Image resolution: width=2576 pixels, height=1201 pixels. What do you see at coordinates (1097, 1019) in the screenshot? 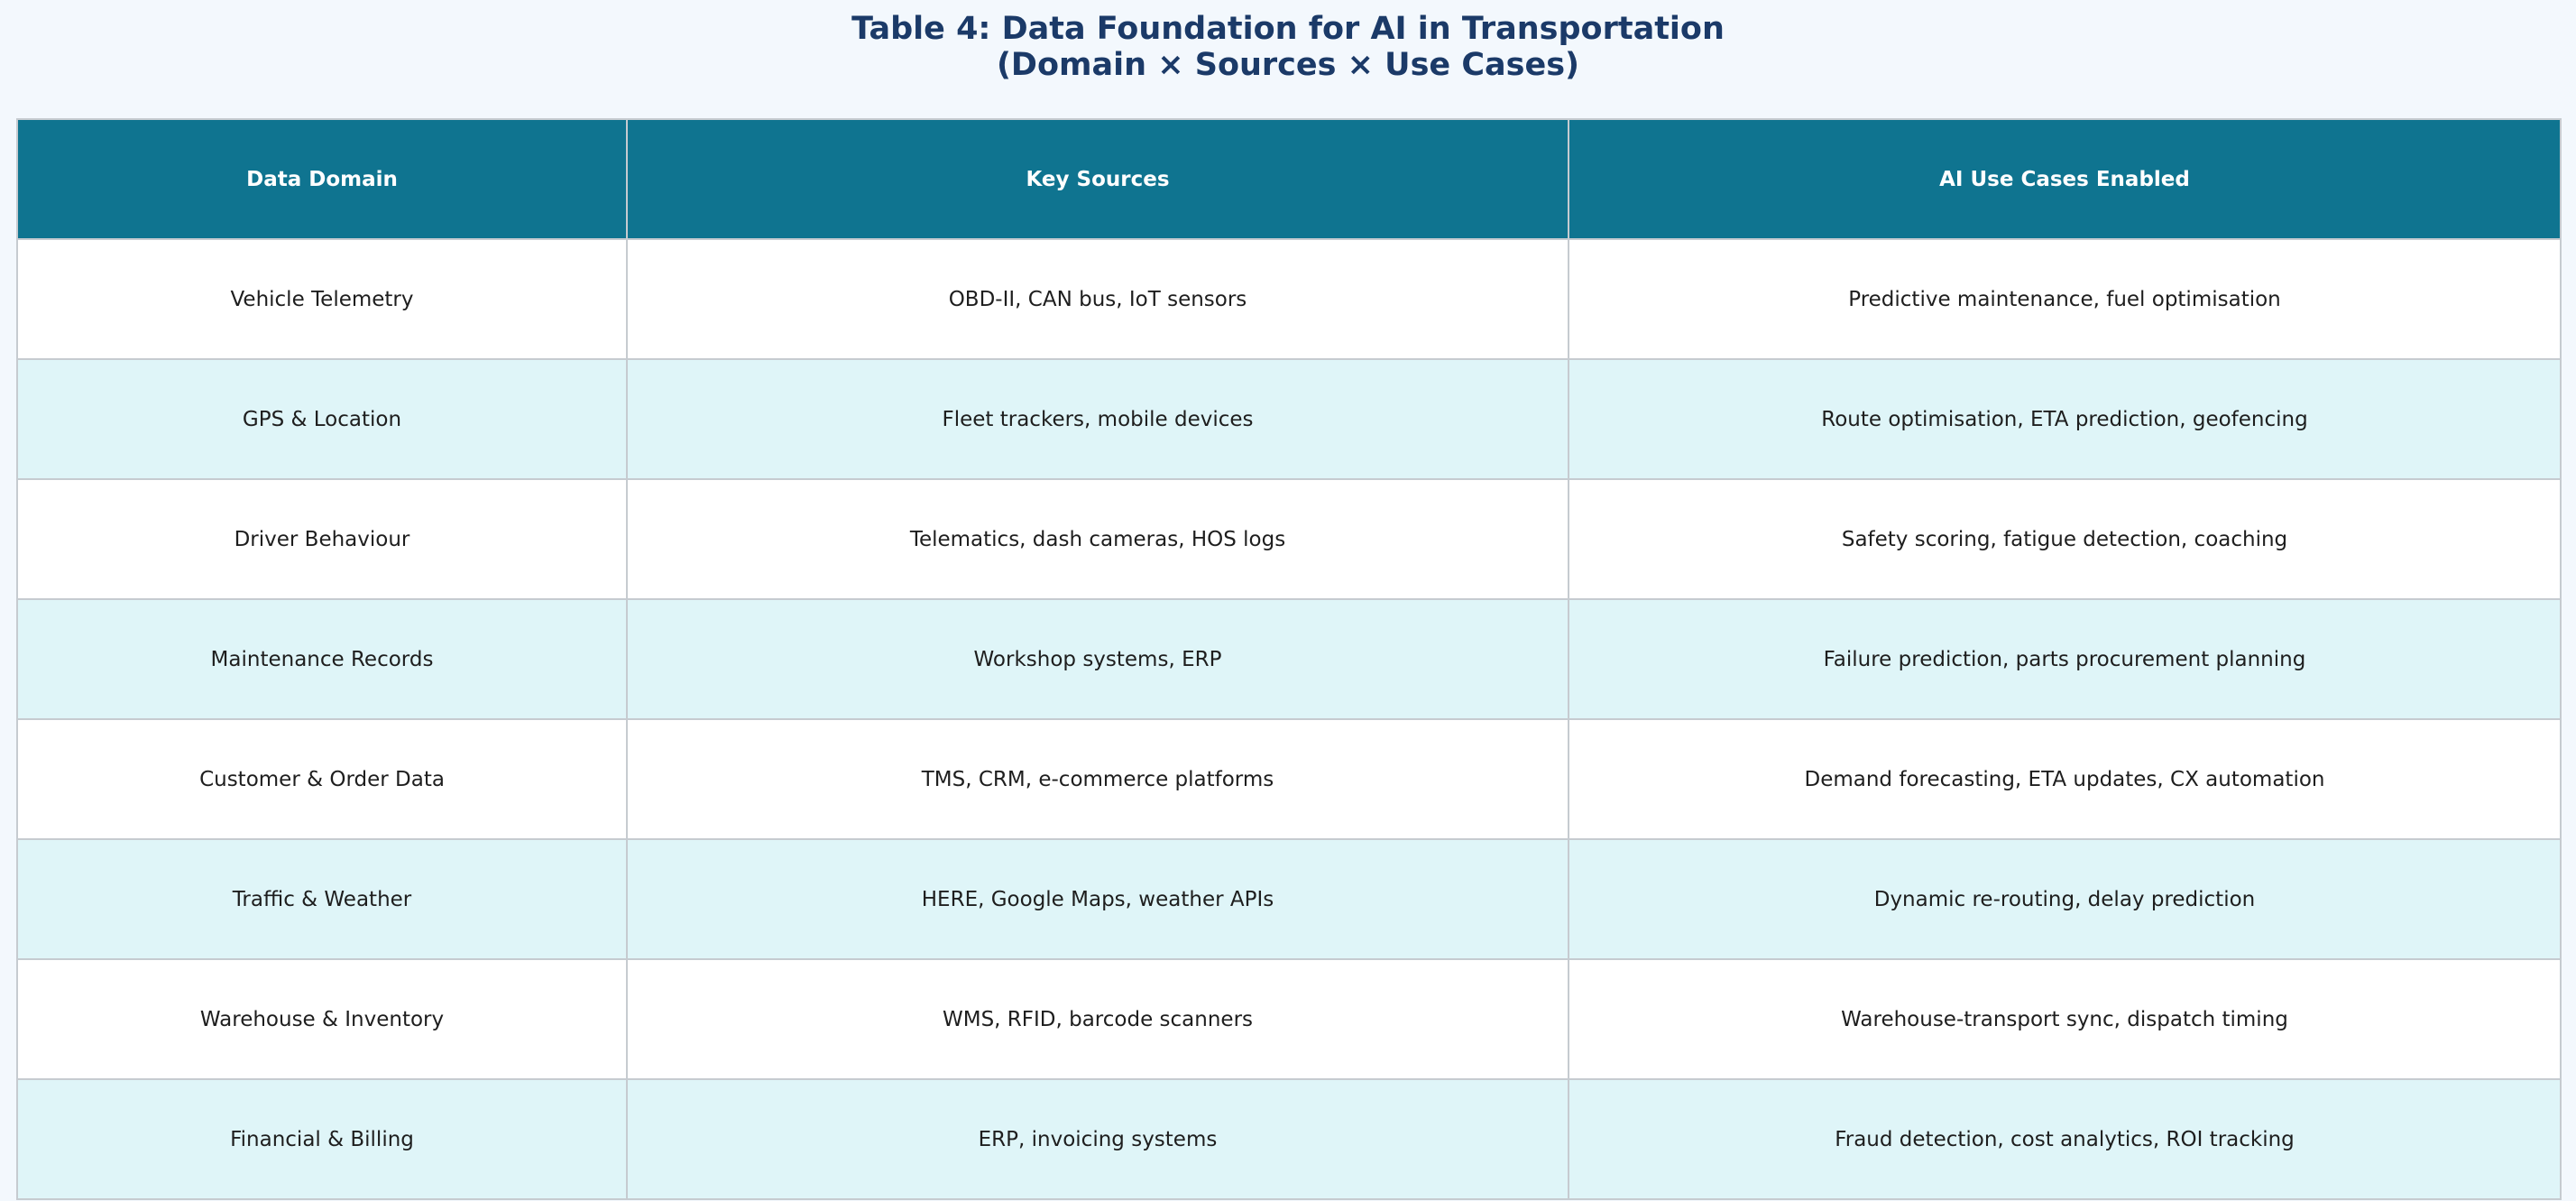
I see `table-cell: WMS, RFID, barcode scanners` at bounding box center [1097, 1019].